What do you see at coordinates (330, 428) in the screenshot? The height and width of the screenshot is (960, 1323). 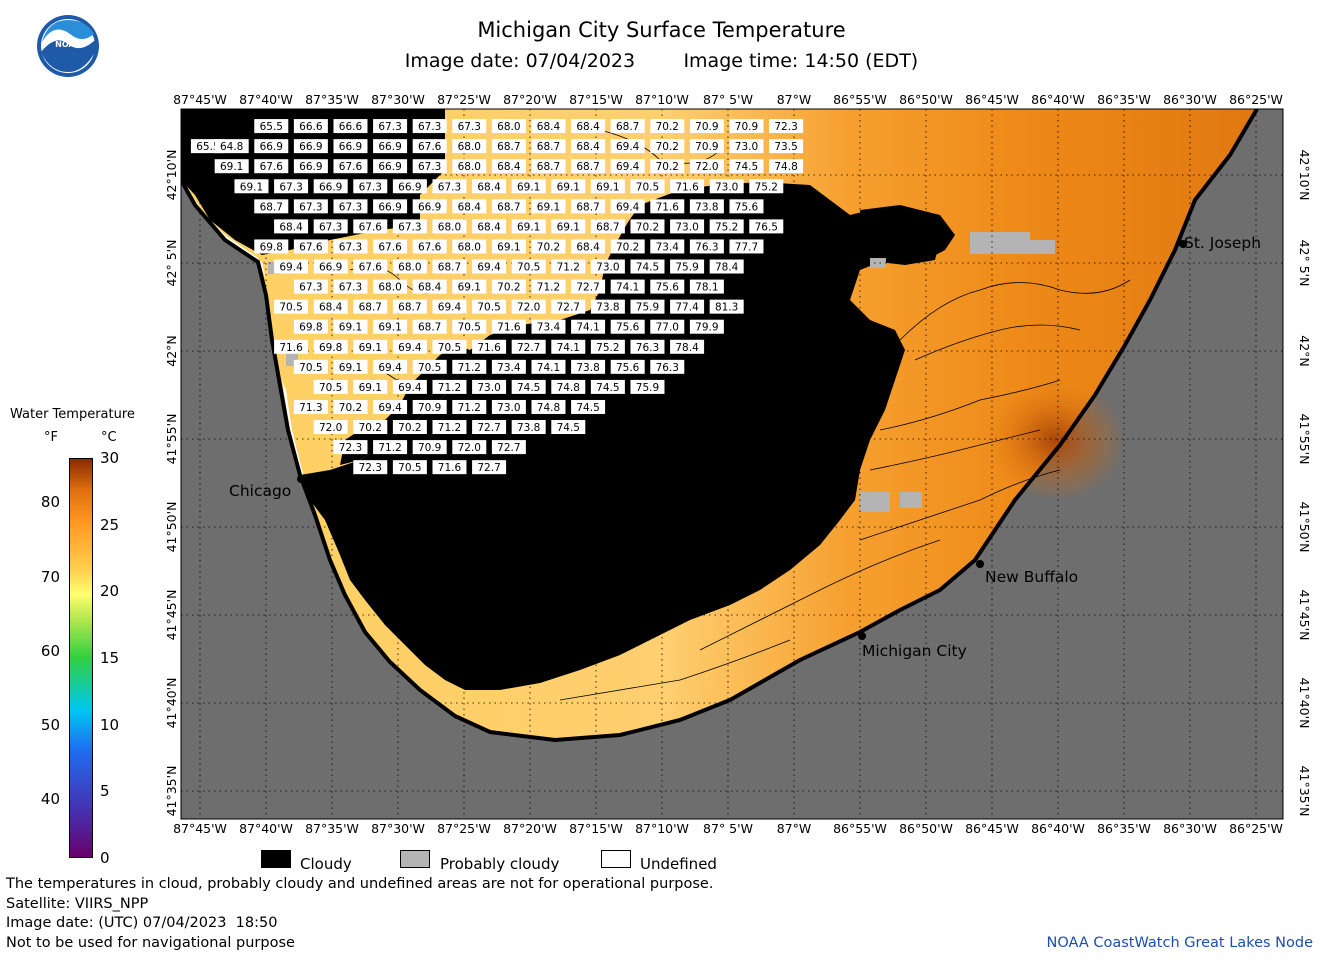 I see `temperature-value: 72.0` at bounding box center [330, 428].